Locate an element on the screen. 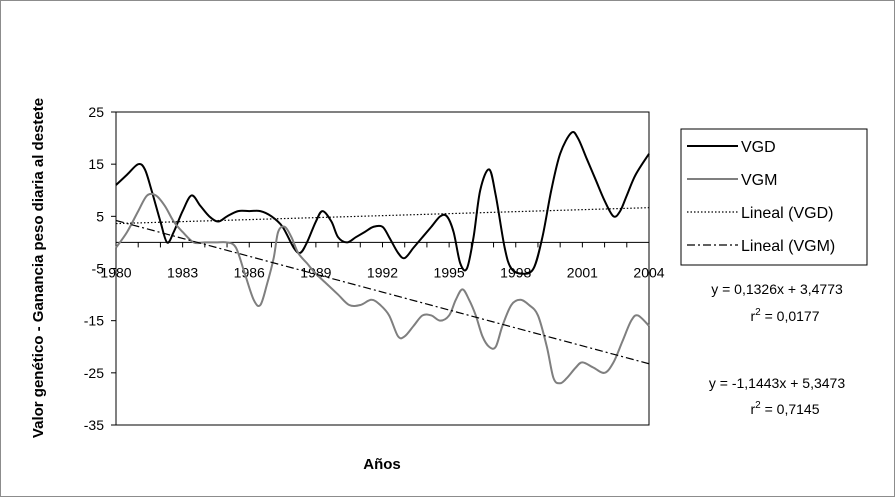 The width and height of the screenshot is (895, 501). x-tick-label: 1992 is located at coordinates (382, 272).